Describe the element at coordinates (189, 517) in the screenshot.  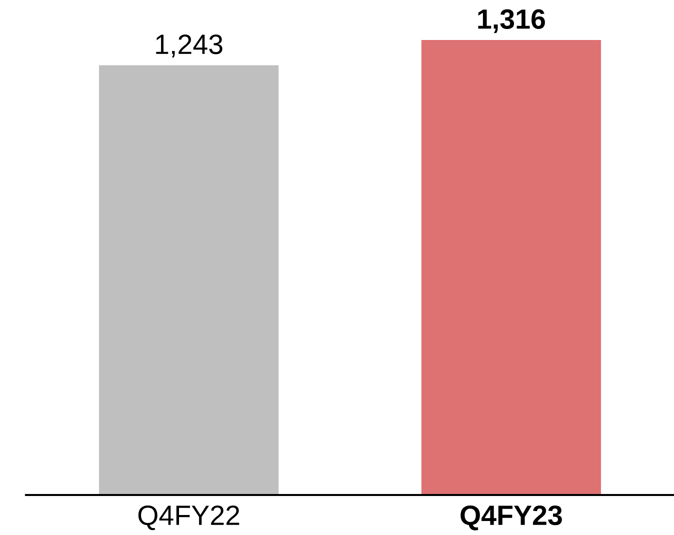
I see `x-tick-label: Q4FY22` at that location.